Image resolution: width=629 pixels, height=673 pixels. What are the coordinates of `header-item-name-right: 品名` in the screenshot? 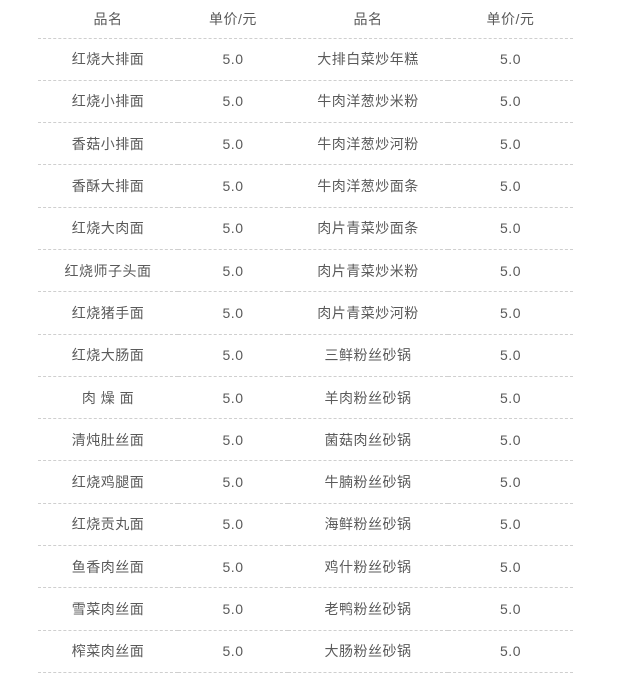 It's located at (368, 18).